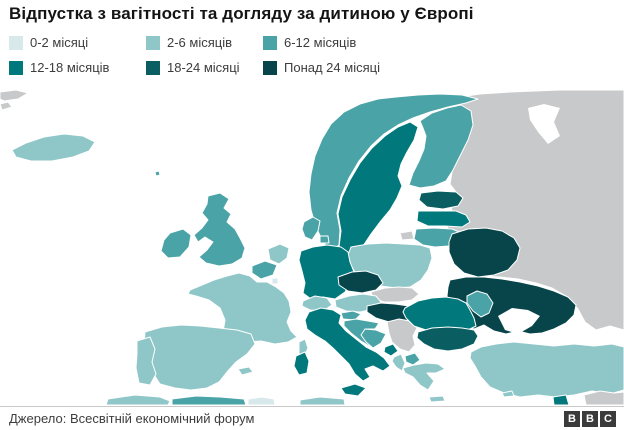 This screenshot has height=430, width=624. I want to click on country-algeria, so click(209, 400).